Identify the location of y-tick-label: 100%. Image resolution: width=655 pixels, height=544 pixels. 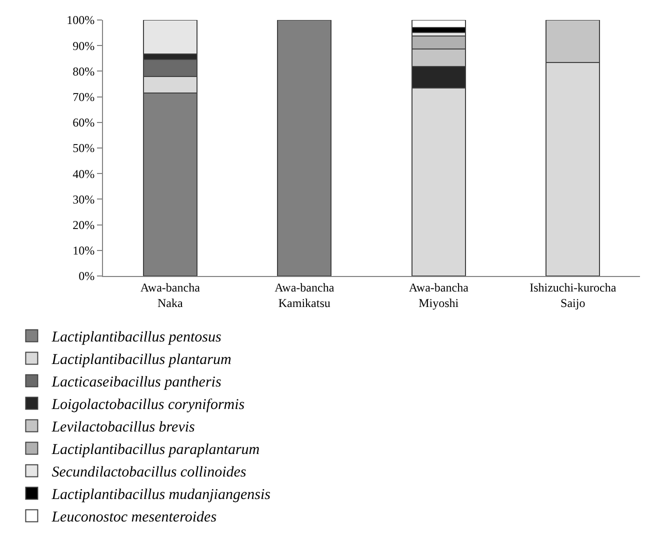
(80, 20).